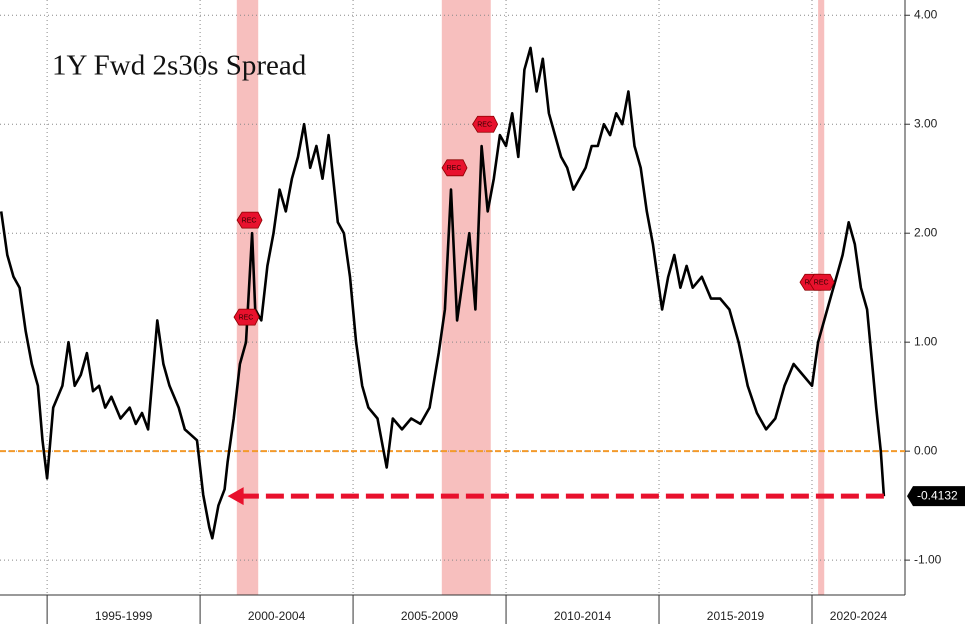  Describe the element at coordinates (179, 66) in the screenshot. I see `chart-title: 1Y Fwd 2s30s Spread` at that location.